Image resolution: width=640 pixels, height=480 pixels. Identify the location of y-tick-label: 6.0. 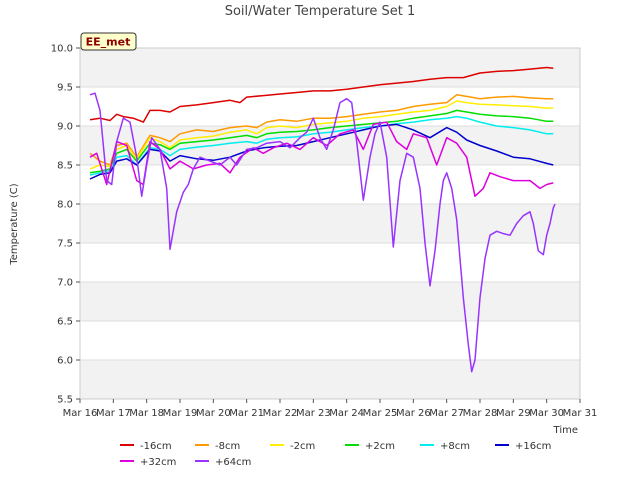
(65, 361).